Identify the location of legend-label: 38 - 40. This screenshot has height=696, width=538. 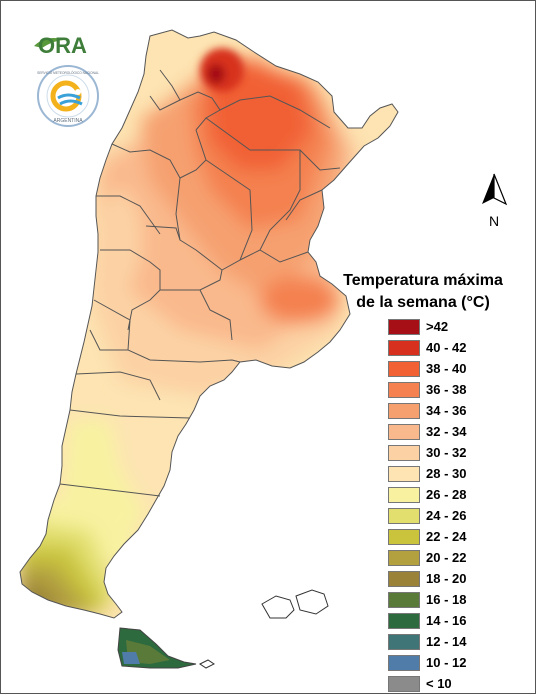
(446, 368).